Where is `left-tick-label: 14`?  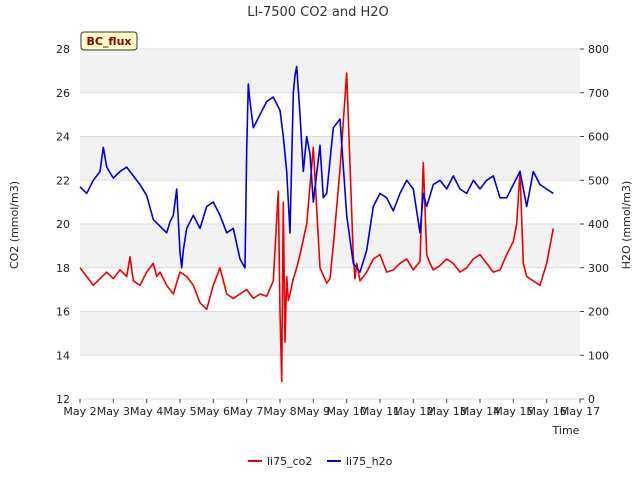 left-tick-label: 14 is located at coordinates (63, 355).